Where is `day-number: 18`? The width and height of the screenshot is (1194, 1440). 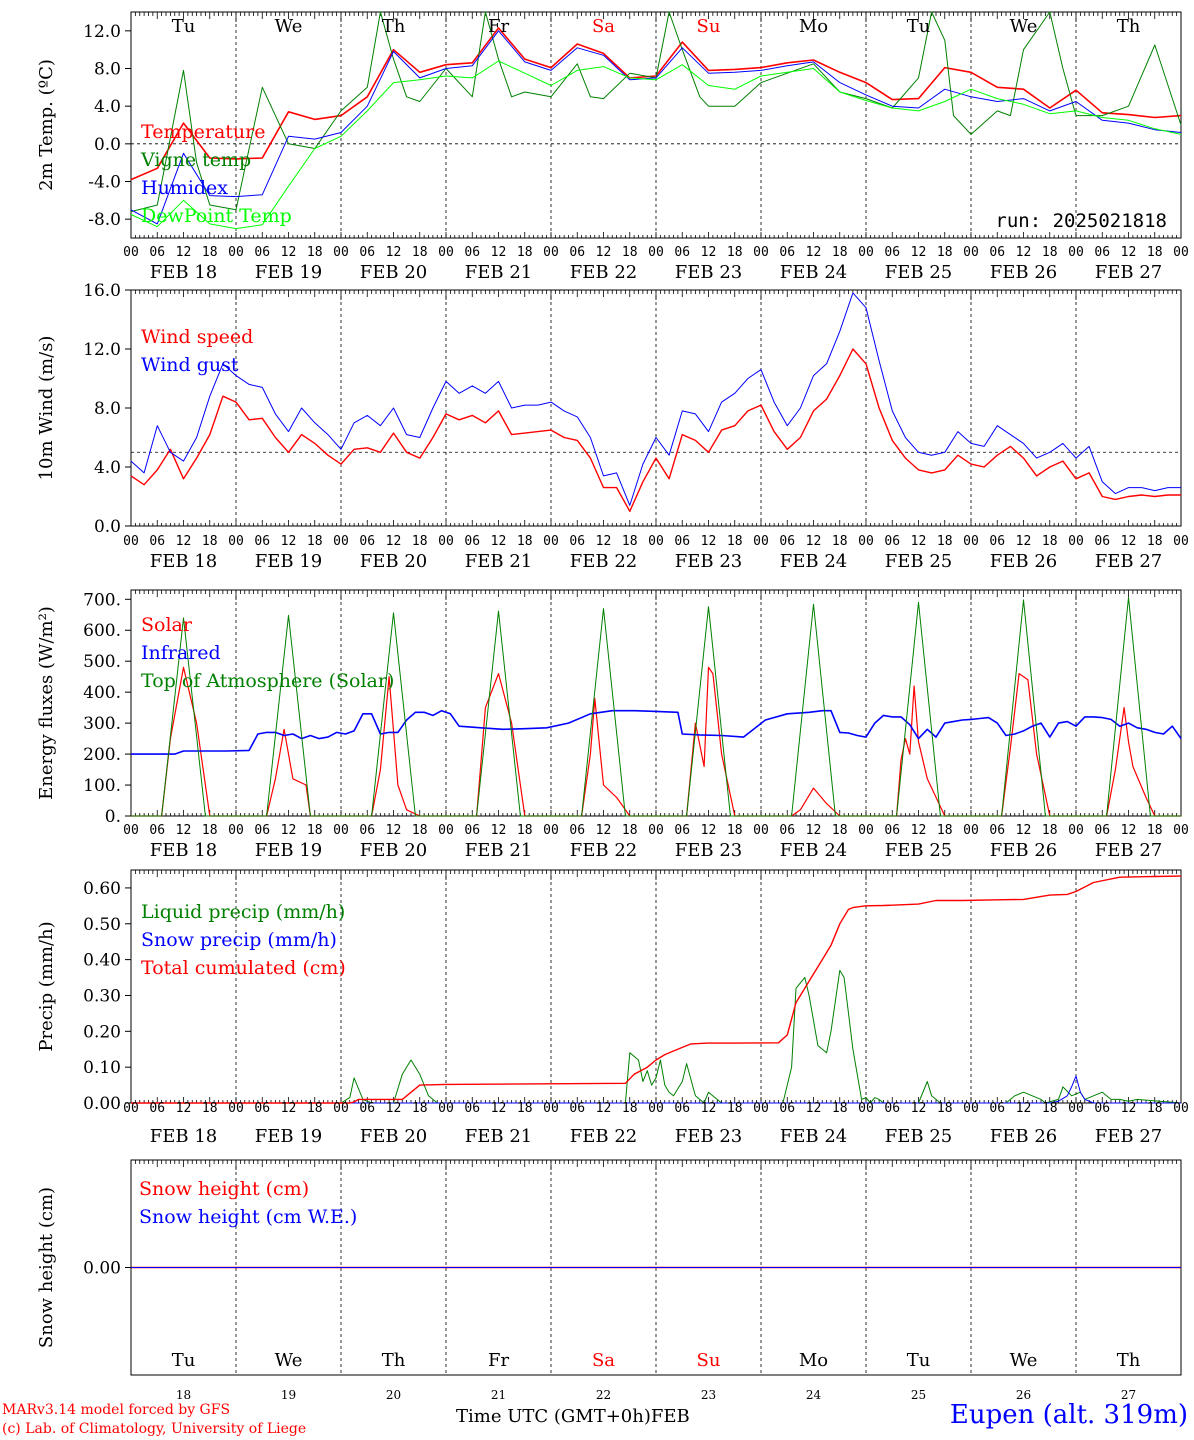 day-number: 18 is located at coordinates (183, 1395).